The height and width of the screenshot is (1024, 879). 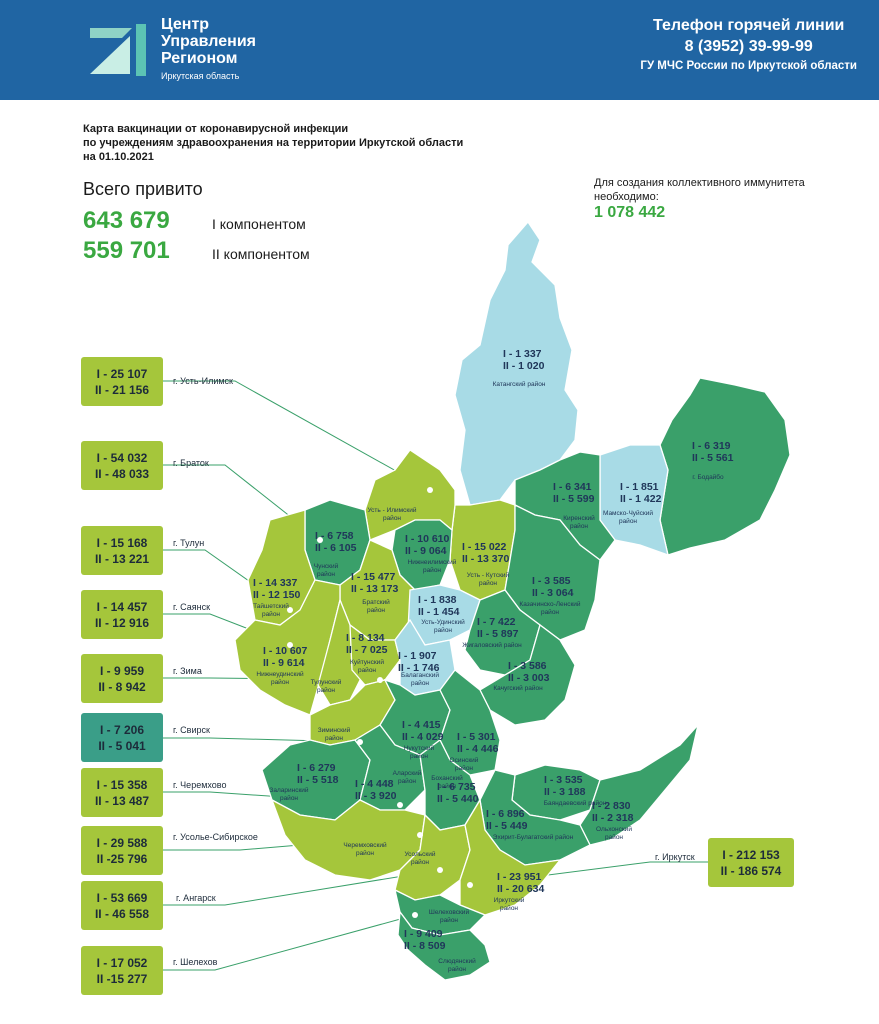 What do you see at coordinates (200, 76) in the screenshot?
I see `brand-subtitle: Иркутская область` at bounding box center [200, 76].